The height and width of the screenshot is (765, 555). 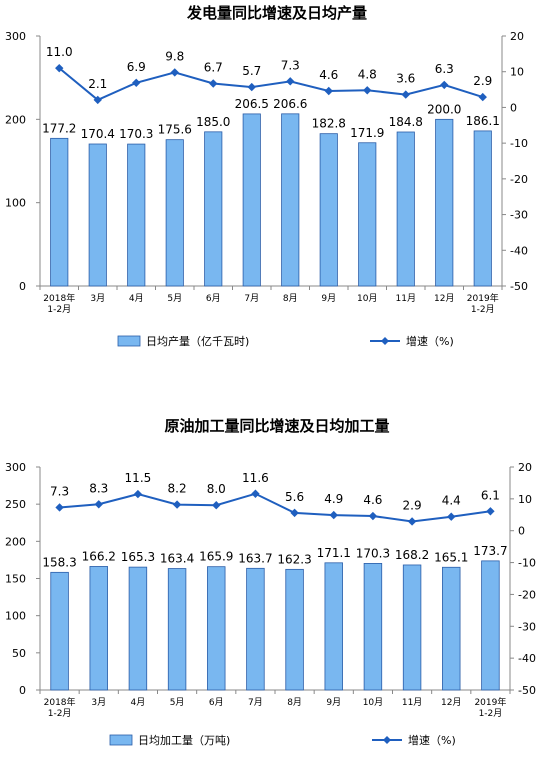 I want to click on growth-value-label: 7.3, so click(x=290, y=65).